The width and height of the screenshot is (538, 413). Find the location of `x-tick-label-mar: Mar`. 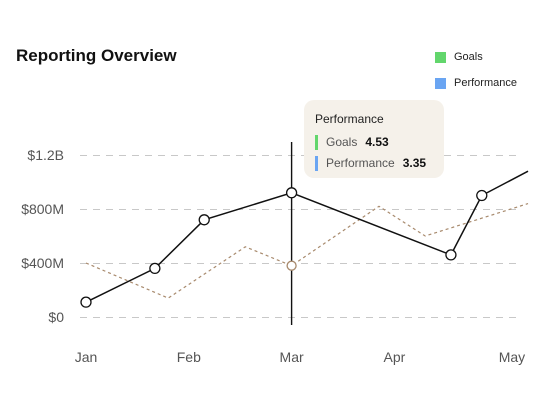

x-tick-label-mar: Mar is located at coordinates (292, 357).